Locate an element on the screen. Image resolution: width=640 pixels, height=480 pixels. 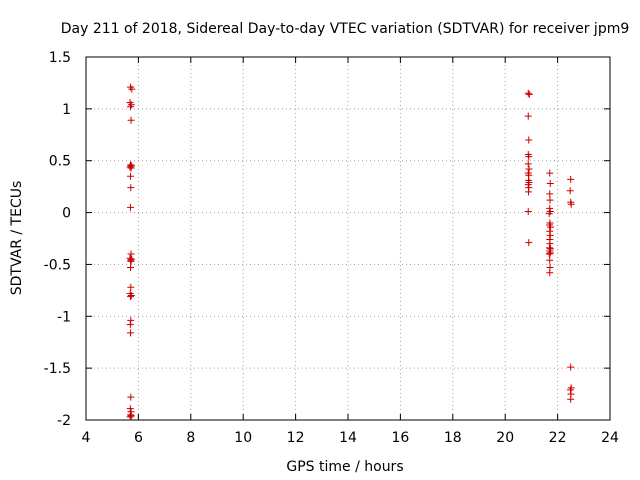
y-axis-label: SDTVAR / TECUs is located at coordinates (17, 238).